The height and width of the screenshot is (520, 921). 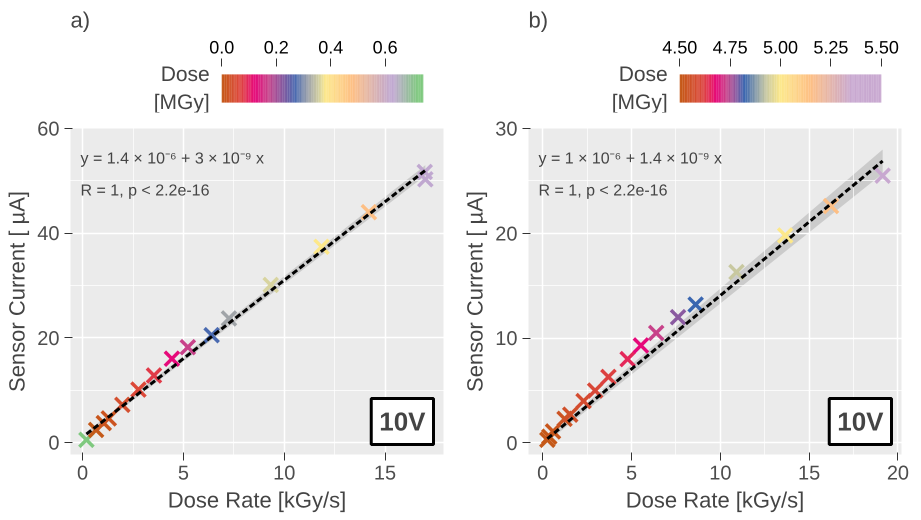 I want to click on color-bar-label: 0.2, so click(x=276, y=48).